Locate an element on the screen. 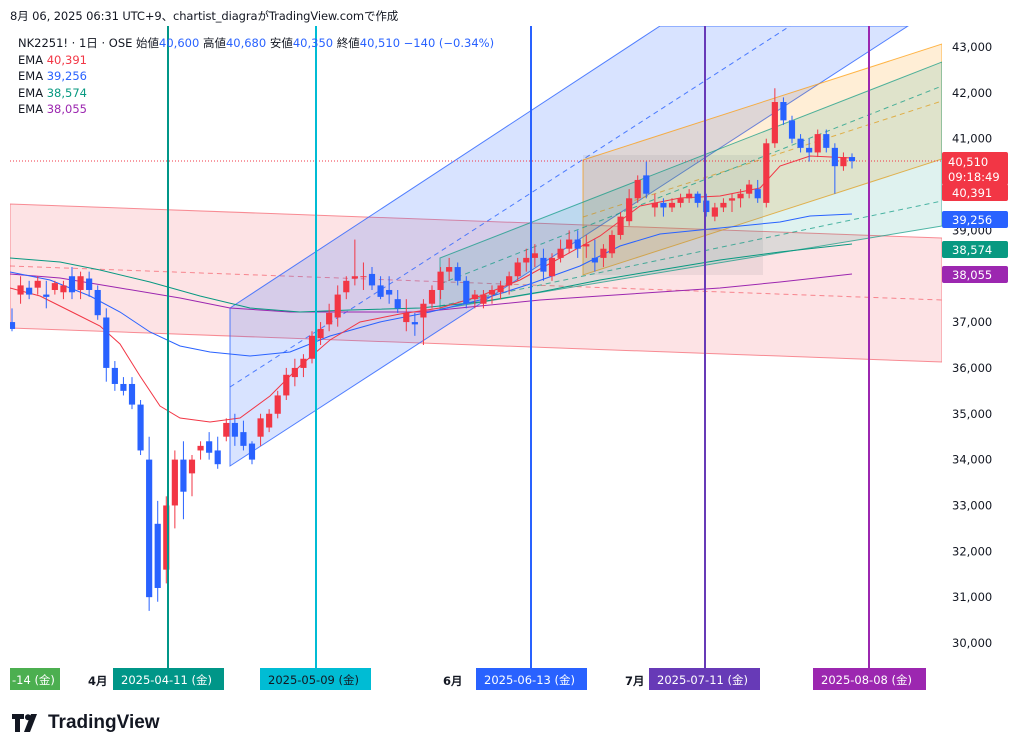 The image size is (1024, 753). ema-row-4: EMA 38,055 is located at coordinates (256, 109).